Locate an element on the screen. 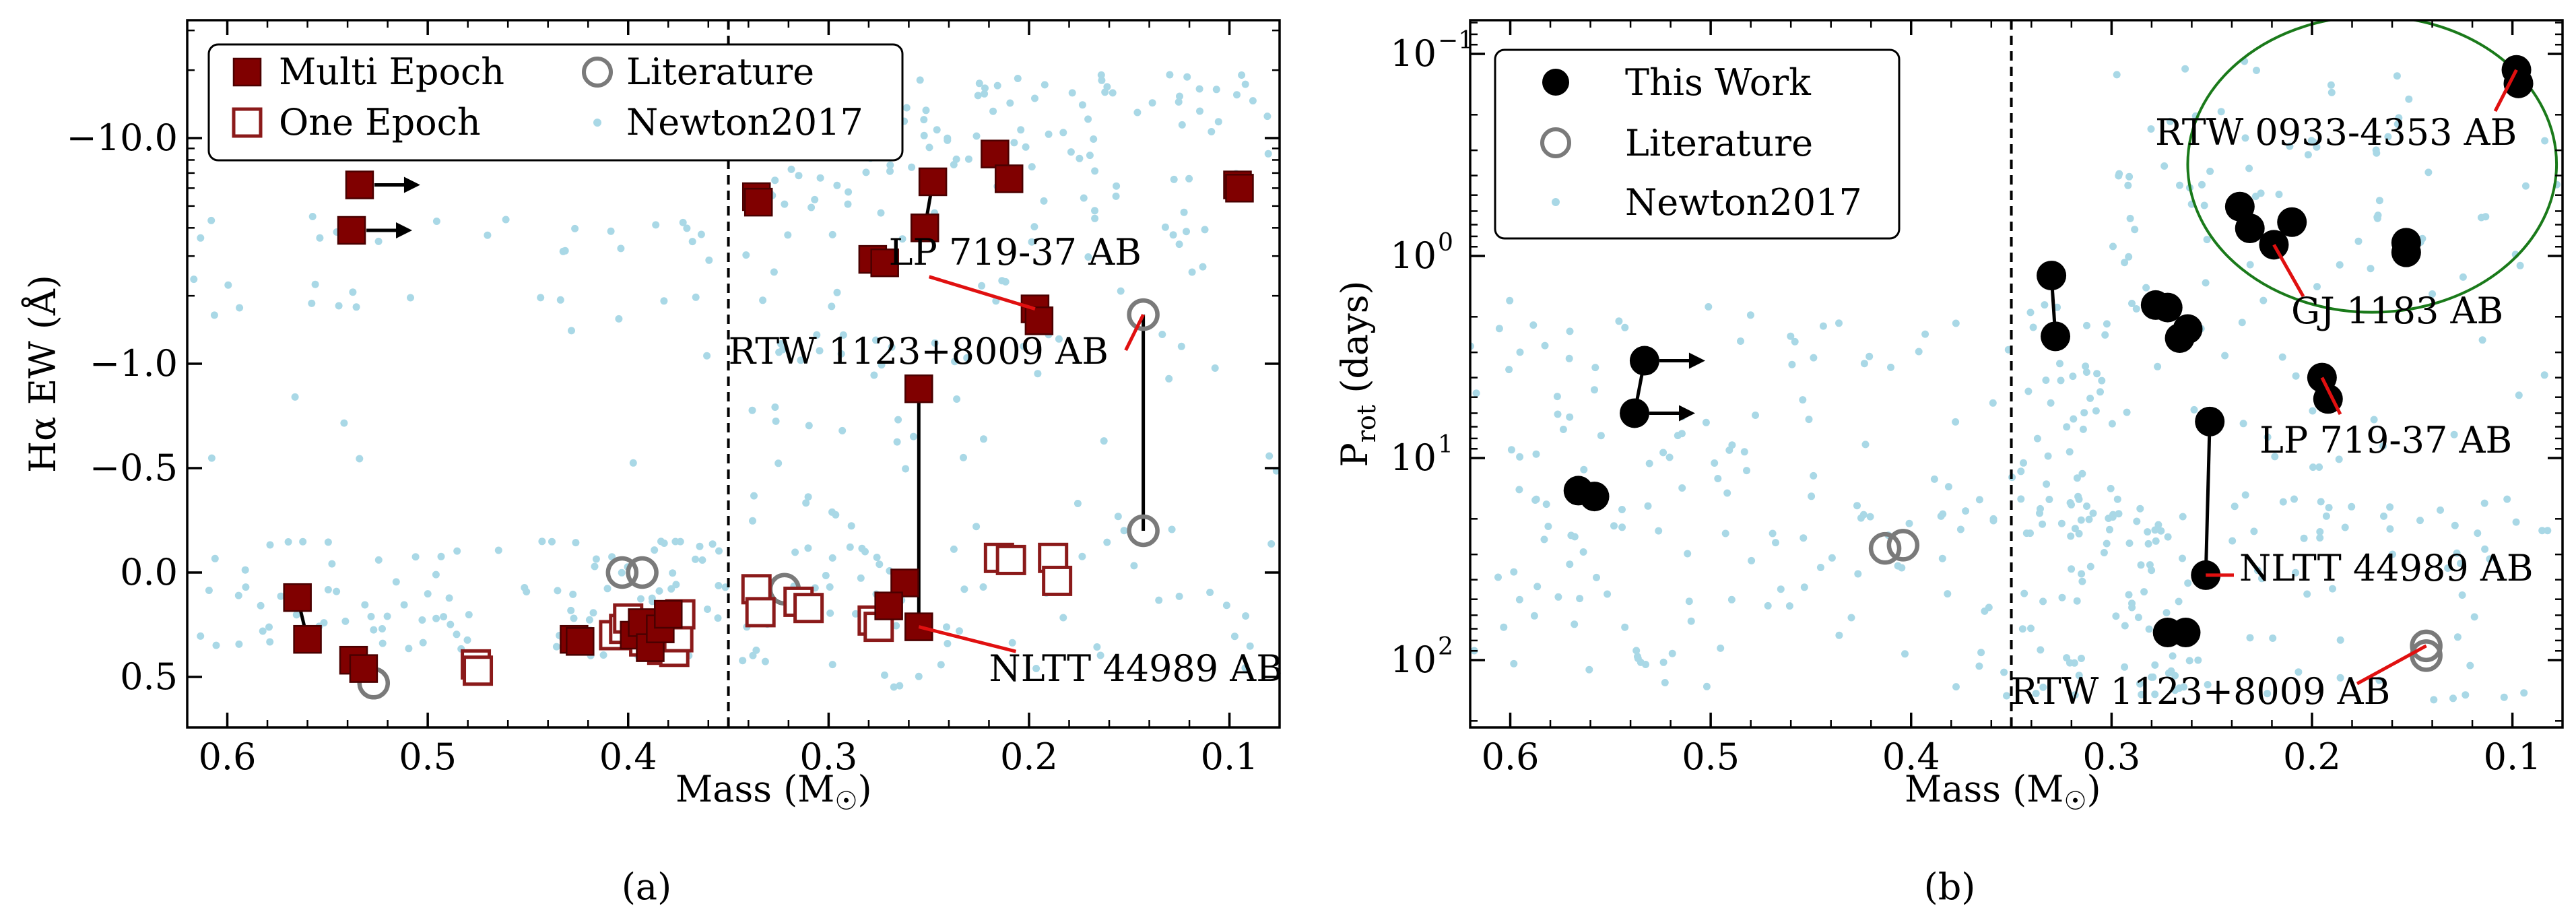  legend-this-work-label: This Work is located at coordinates (1718, 82).